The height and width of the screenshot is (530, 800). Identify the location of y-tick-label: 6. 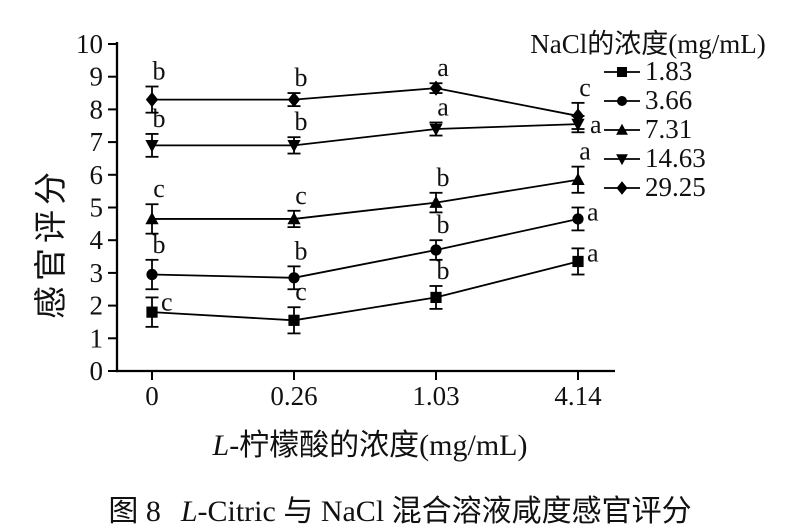
(97, 175).